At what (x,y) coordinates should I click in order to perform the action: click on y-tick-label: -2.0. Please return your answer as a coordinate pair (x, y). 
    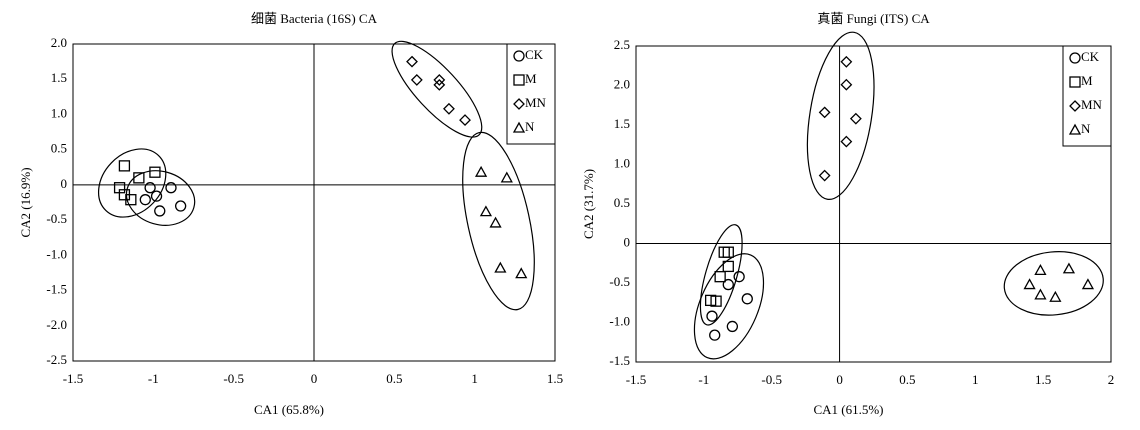
    Looking at the image, I should click on (56, 324).